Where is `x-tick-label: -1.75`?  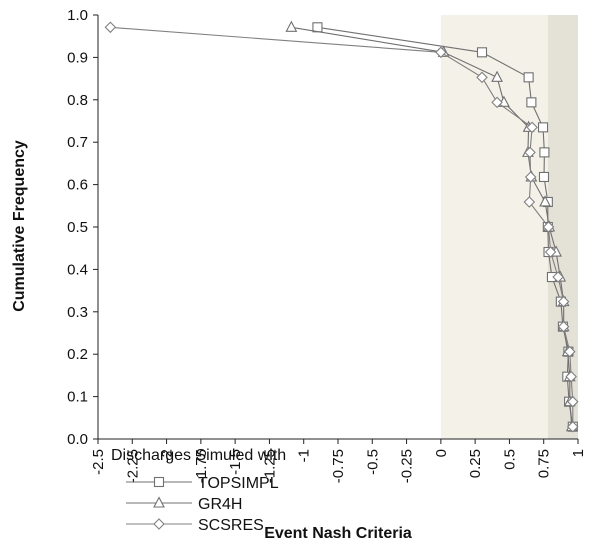
x-tick-label: -1.75 is located at coordinates (201, 466).